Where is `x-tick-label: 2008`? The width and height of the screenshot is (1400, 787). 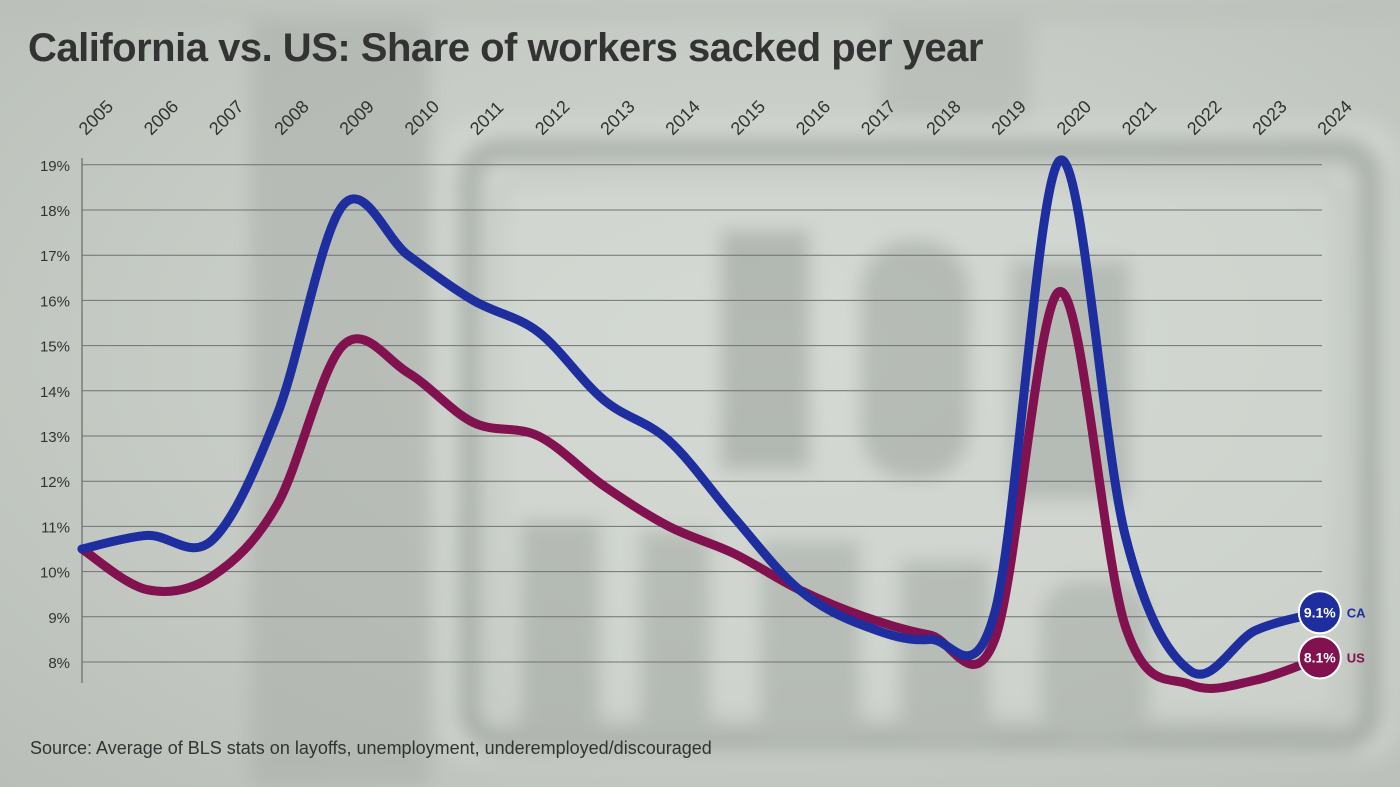
x-tick-label: 2008 is located at coordinates (291, 117).